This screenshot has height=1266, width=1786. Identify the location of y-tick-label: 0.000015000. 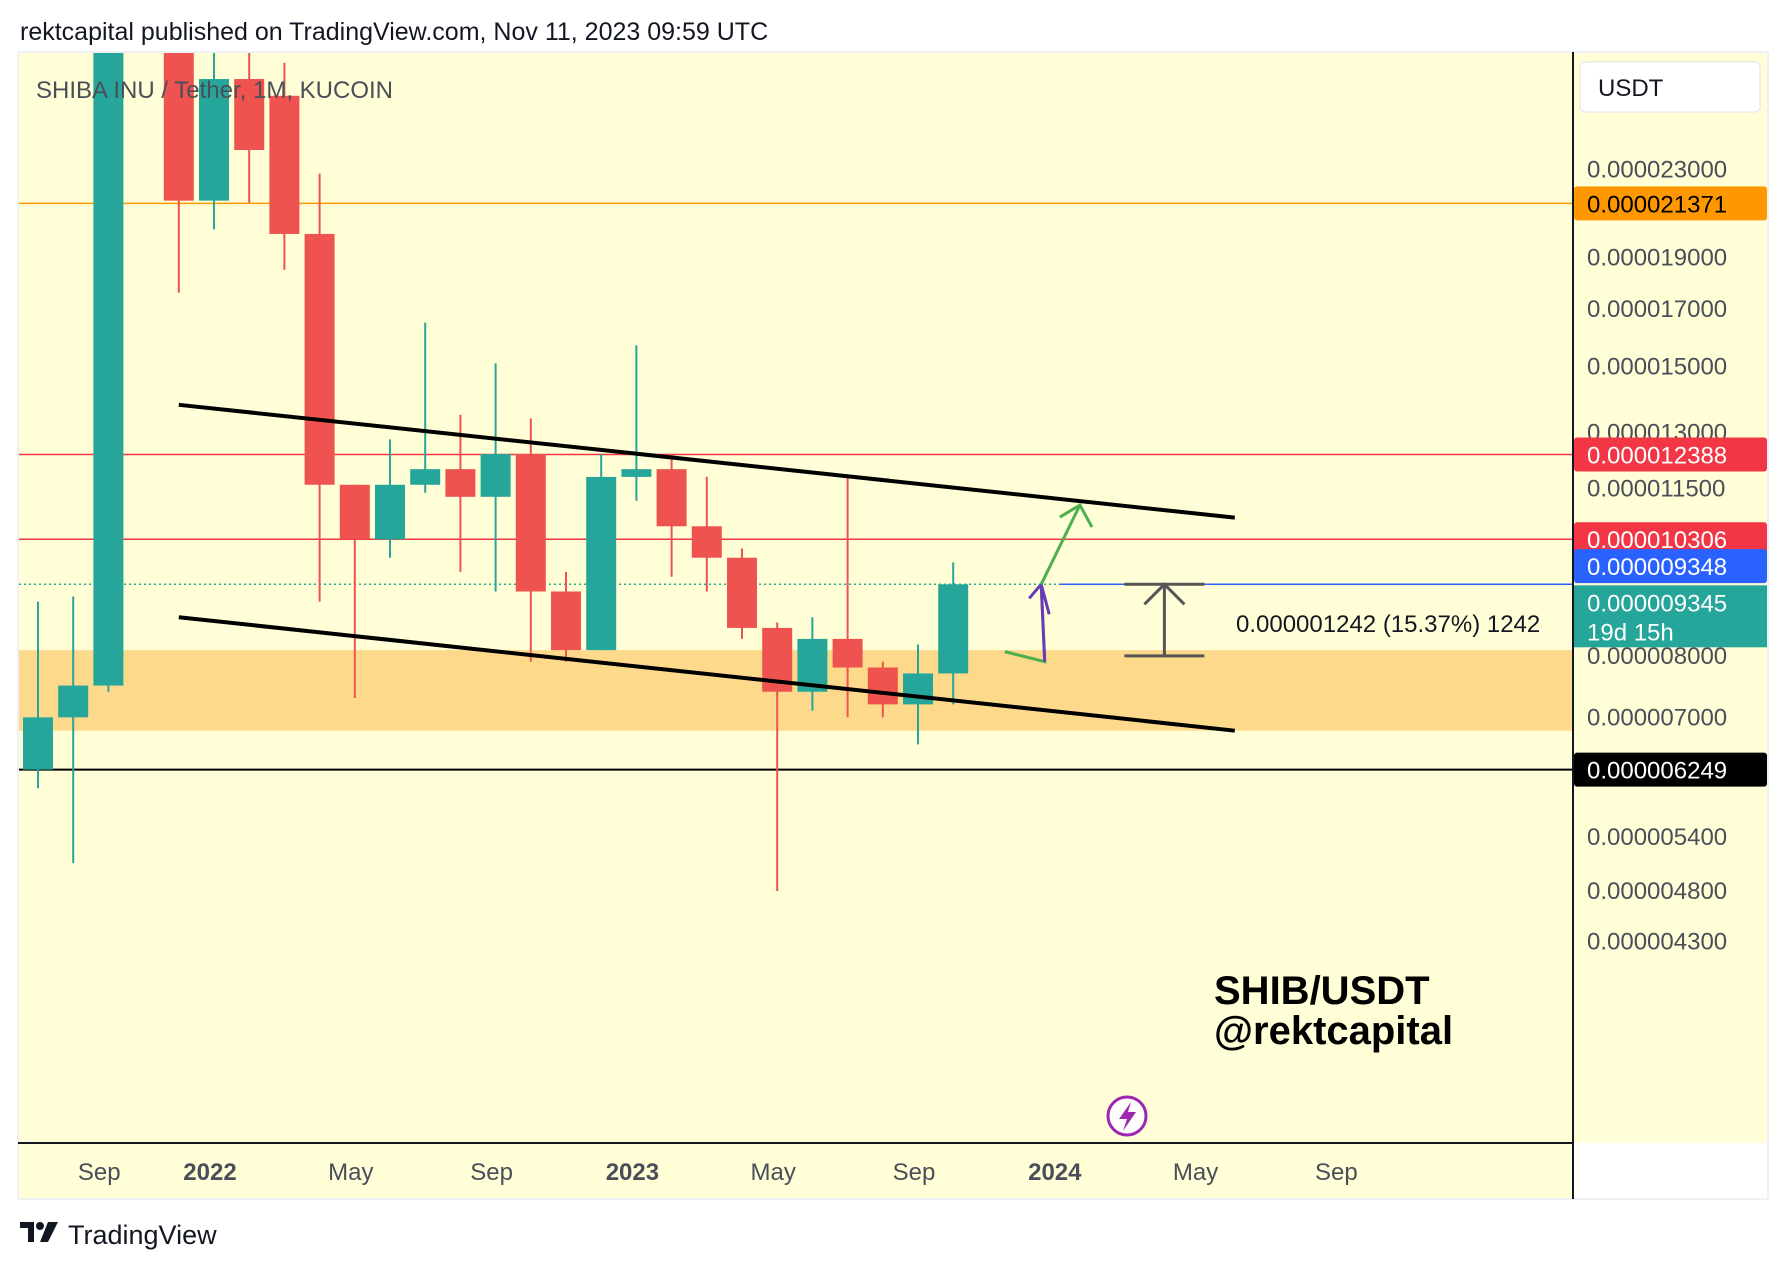
(1657, 366).